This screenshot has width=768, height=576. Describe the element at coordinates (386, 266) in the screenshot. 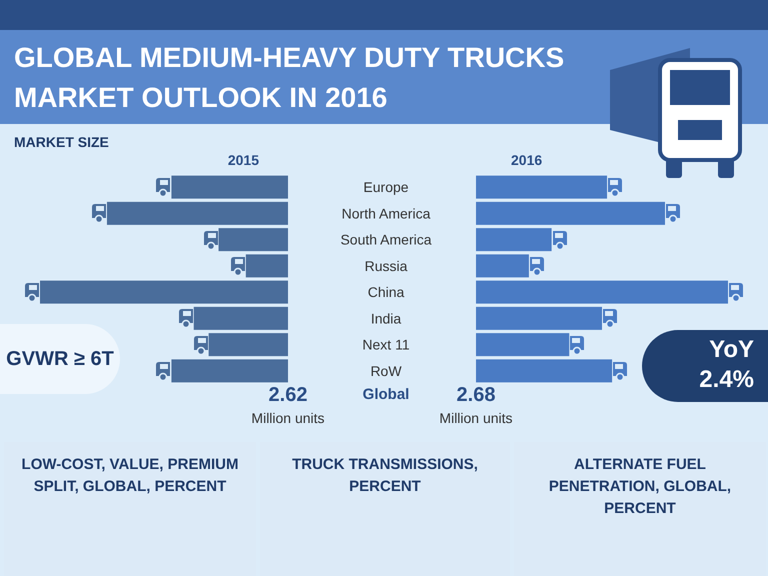

I see `y-tick-label: Russia` at that location.